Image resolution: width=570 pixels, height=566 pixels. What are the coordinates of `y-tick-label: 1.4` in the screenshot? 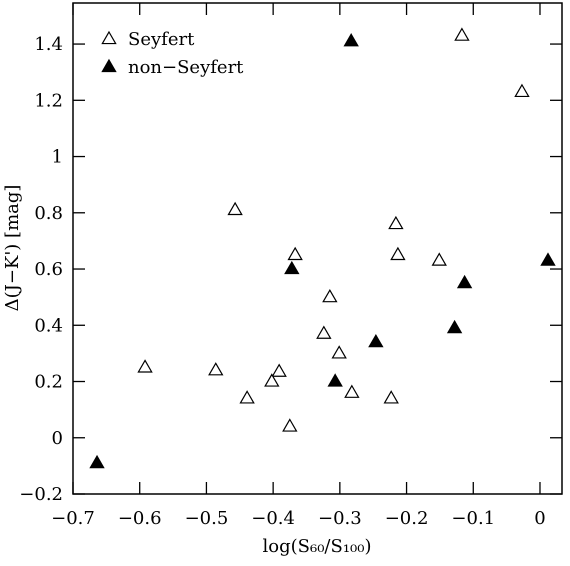 It's located at (48, 44).